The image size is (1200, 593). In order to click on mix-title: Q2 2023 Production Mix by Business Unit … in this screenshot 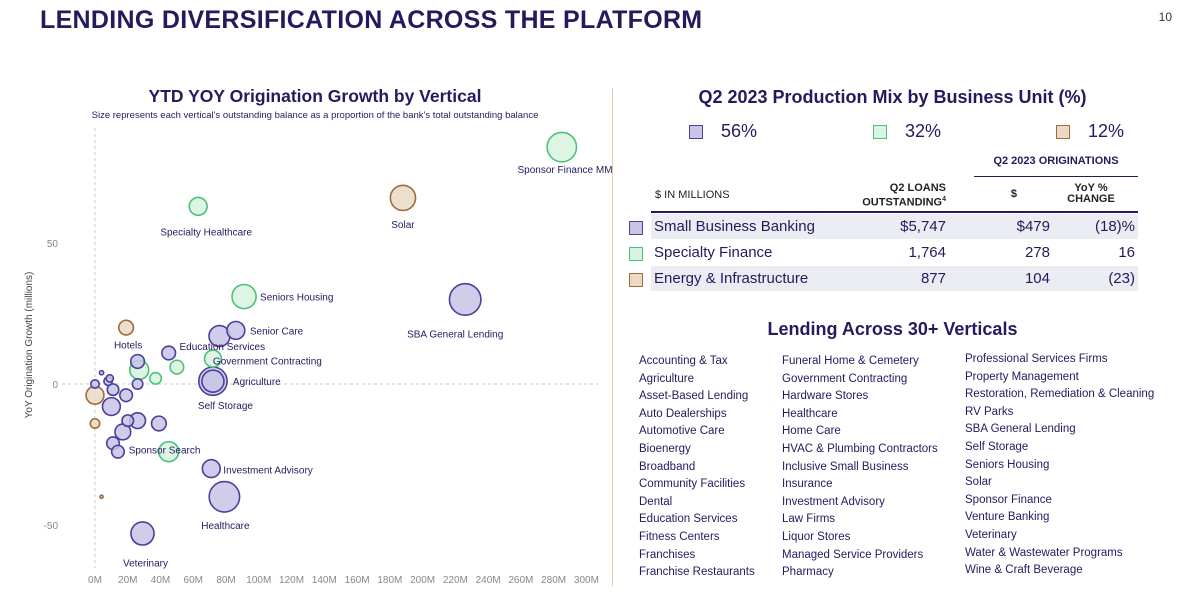, I will do `click(892, 97)`.